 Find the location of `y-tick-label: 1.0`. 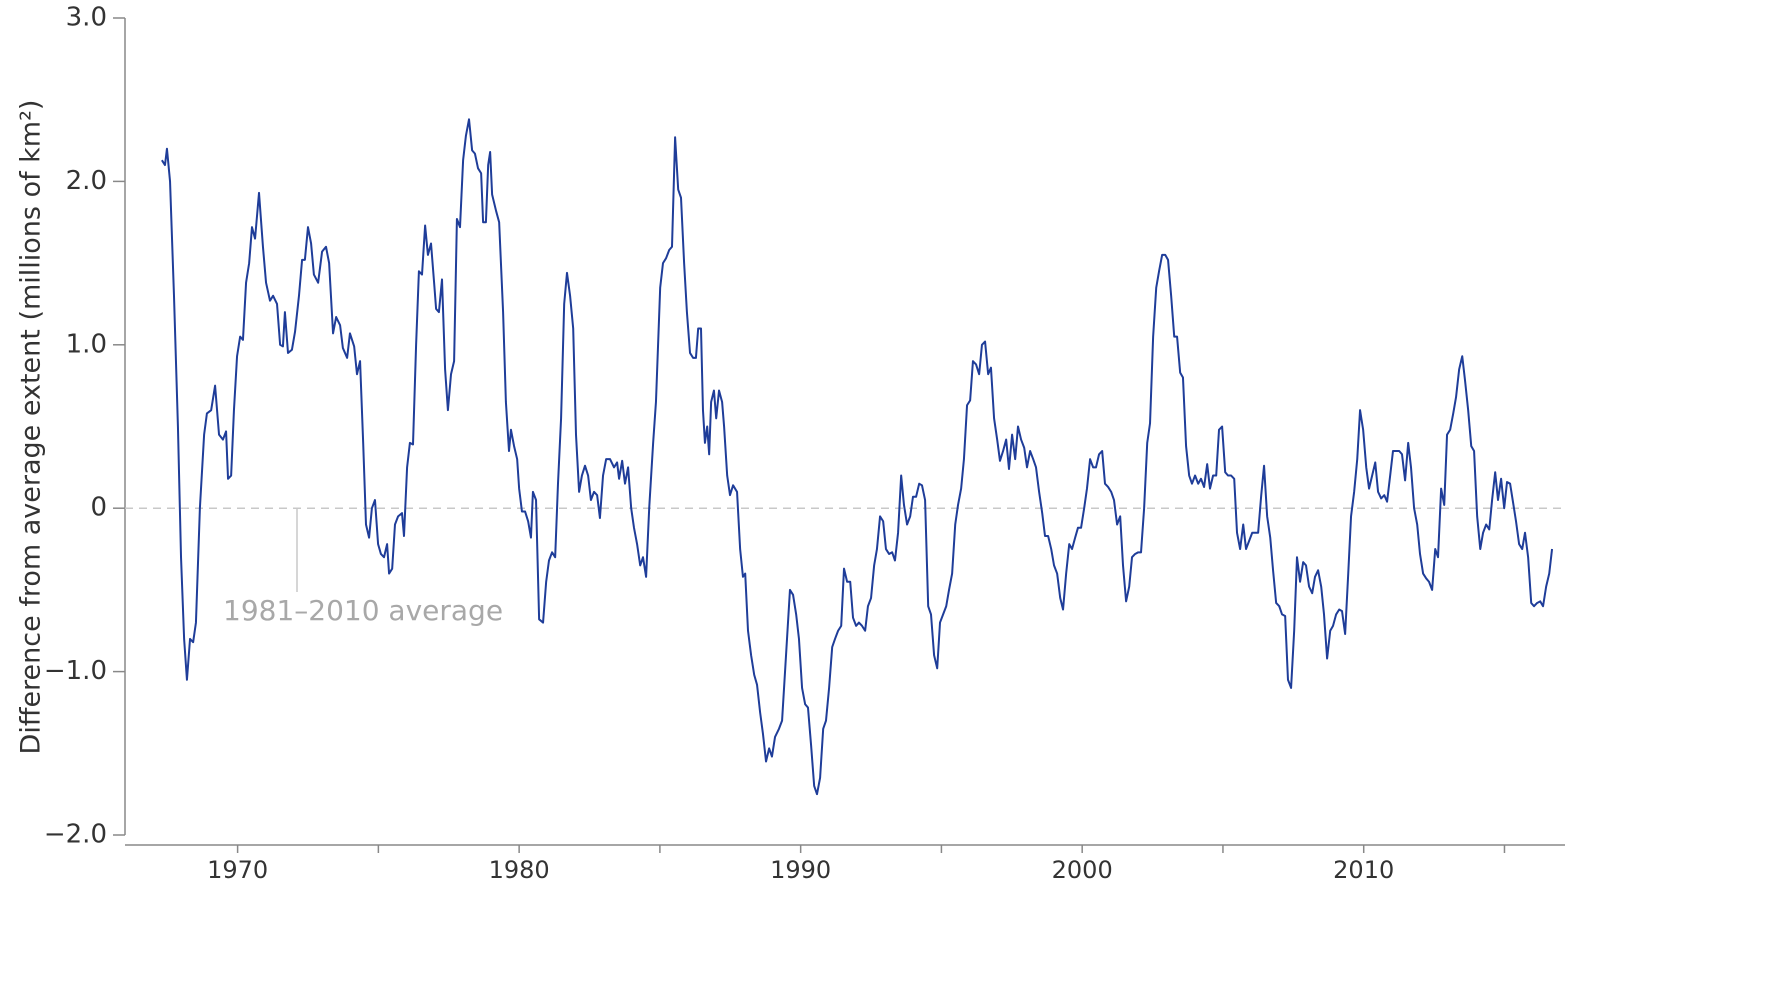

y-tick-label: 1.0 is located at coordinates (86, 344).